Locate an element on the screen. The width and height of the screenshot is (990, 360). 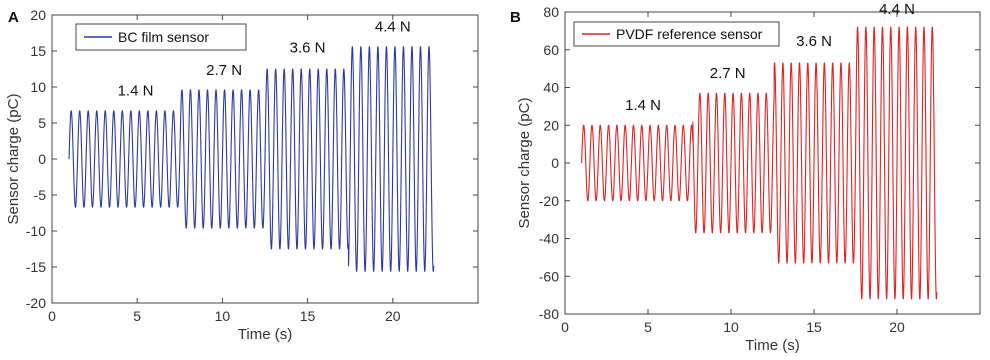
panel-label: A is located at coordinates (13, 17).